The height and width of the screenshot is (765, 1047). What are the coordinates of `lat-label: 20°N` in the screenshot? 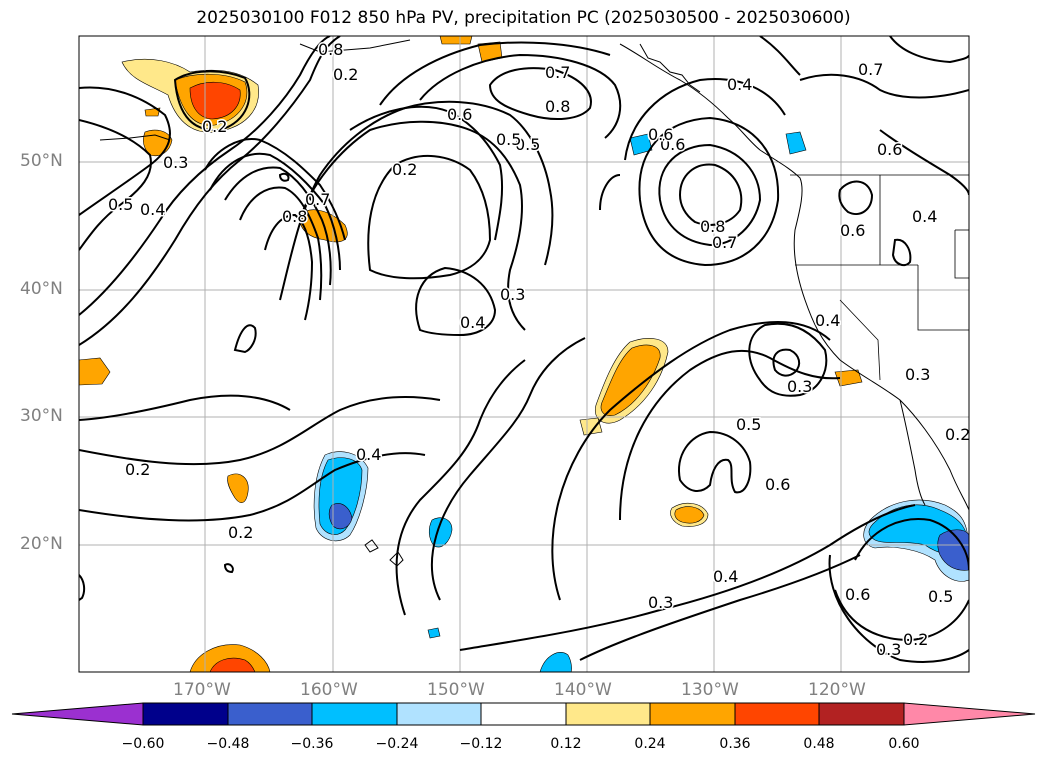 It's located at (41, 544).